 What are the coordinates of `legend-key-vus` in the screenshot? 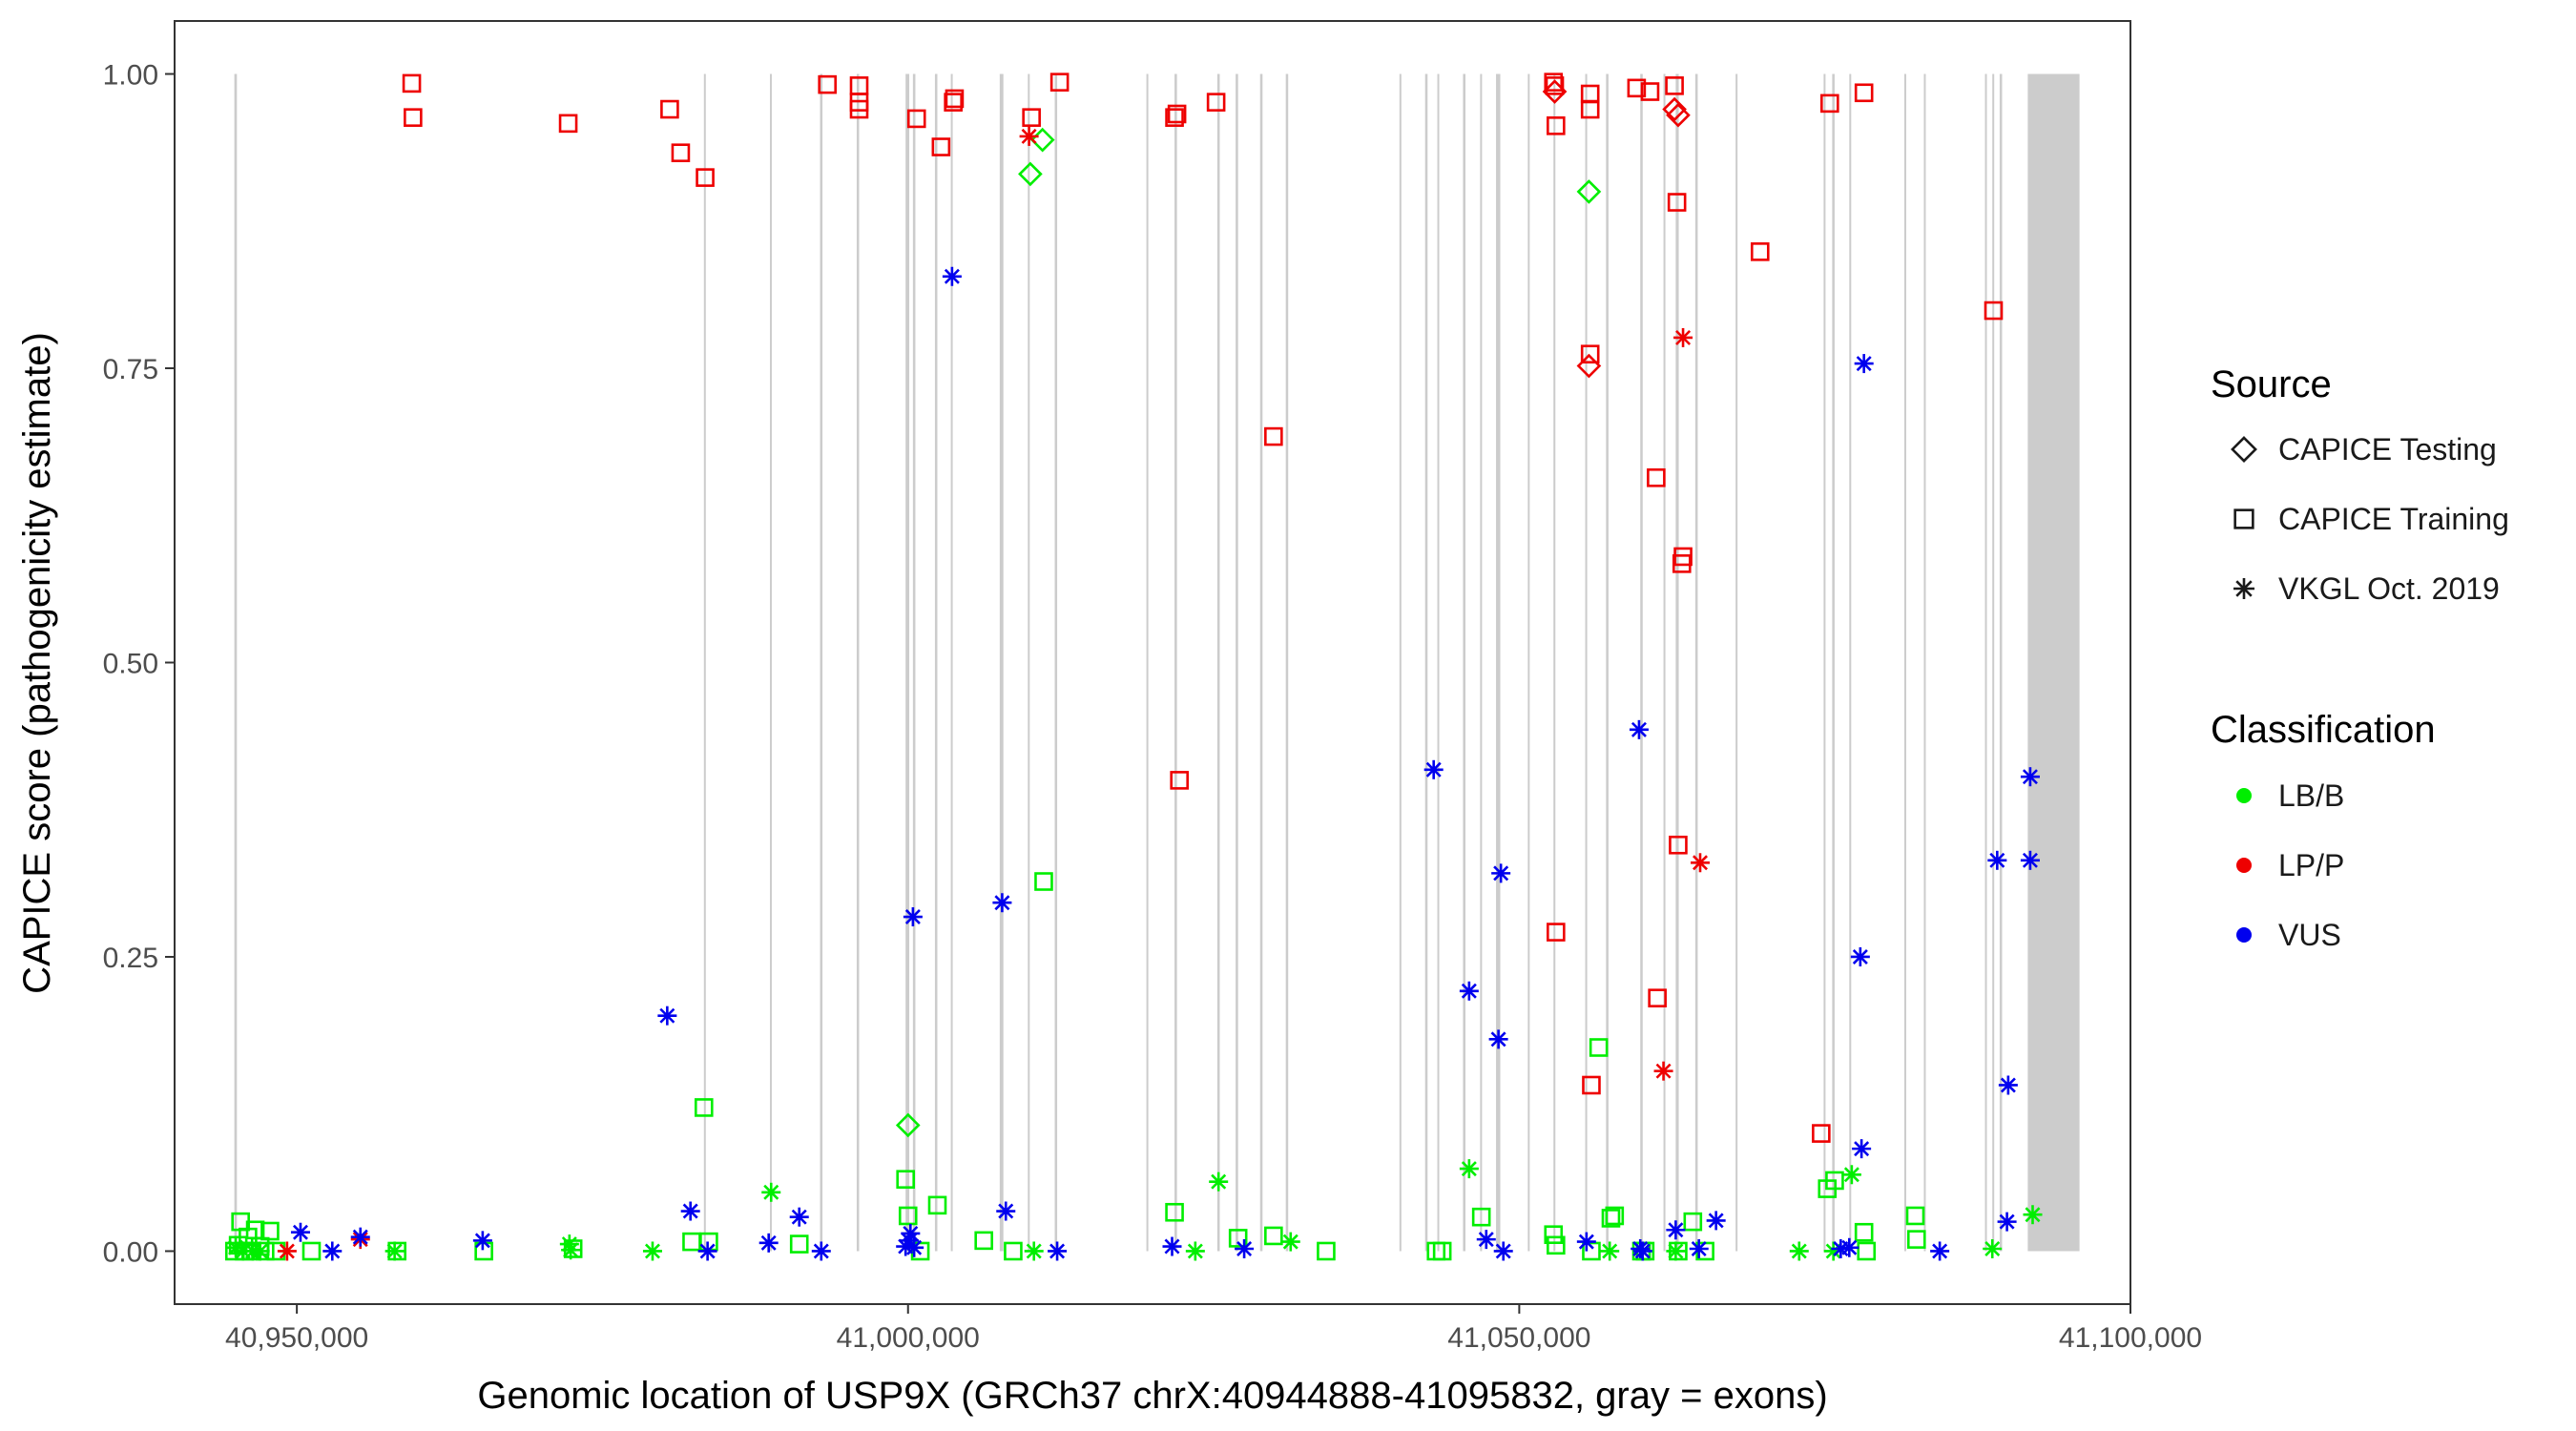 It's located at (2244, 935).